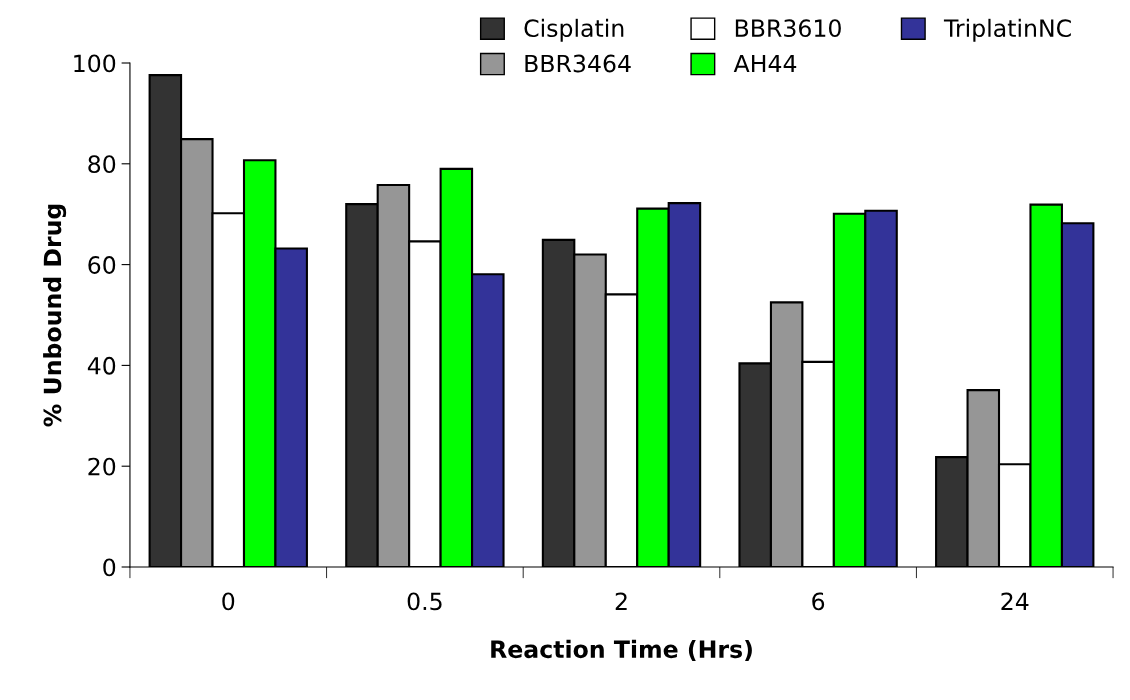 The width and height of the screenshot is (1130, 700). Describe the element at coordinates (55, 315) in the screenshot. I see `y-axis-title: % Unbound Drug` at that location.